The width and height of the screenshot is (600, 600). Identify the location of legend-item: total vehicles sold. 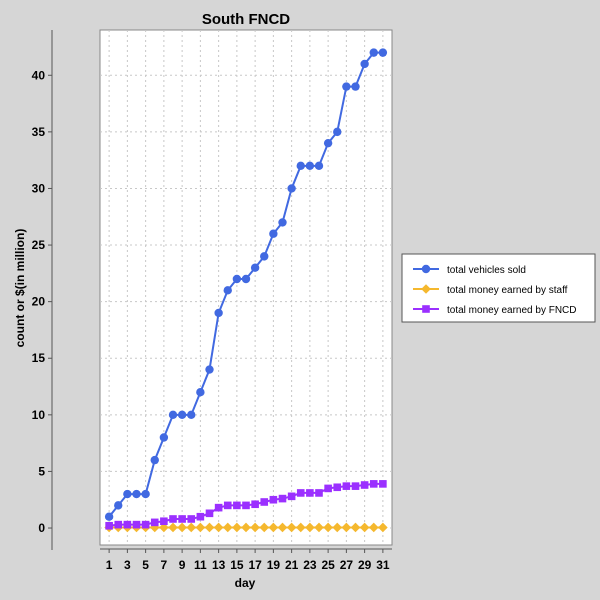
(469, 270).